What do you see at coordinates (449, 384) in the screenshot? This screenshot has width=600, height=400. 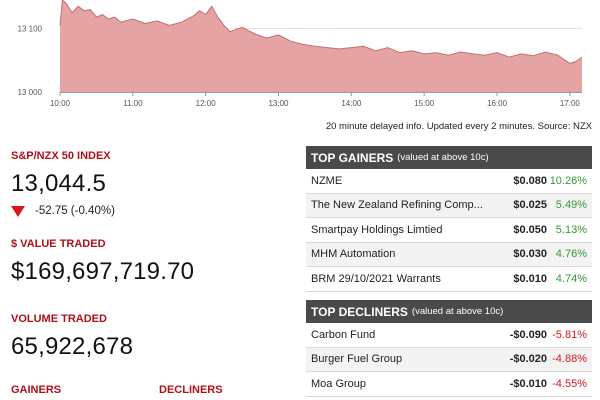 I see `table-row: Moa Group -$0.010 -4.55%` at bounding box center [449, 384].